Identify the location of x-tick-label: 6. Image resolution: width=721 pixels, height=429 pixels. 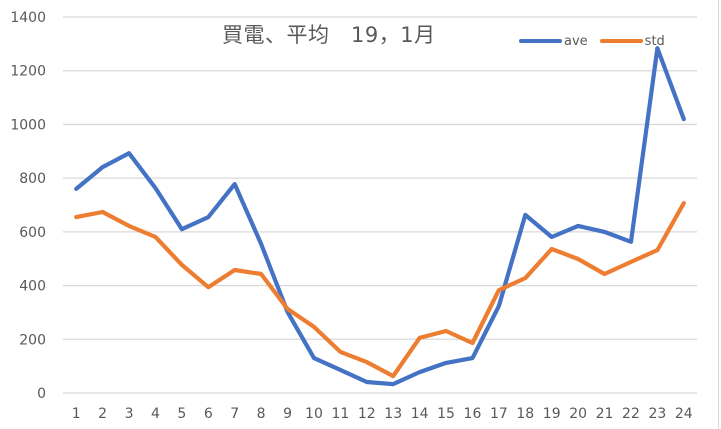
(208, 414).